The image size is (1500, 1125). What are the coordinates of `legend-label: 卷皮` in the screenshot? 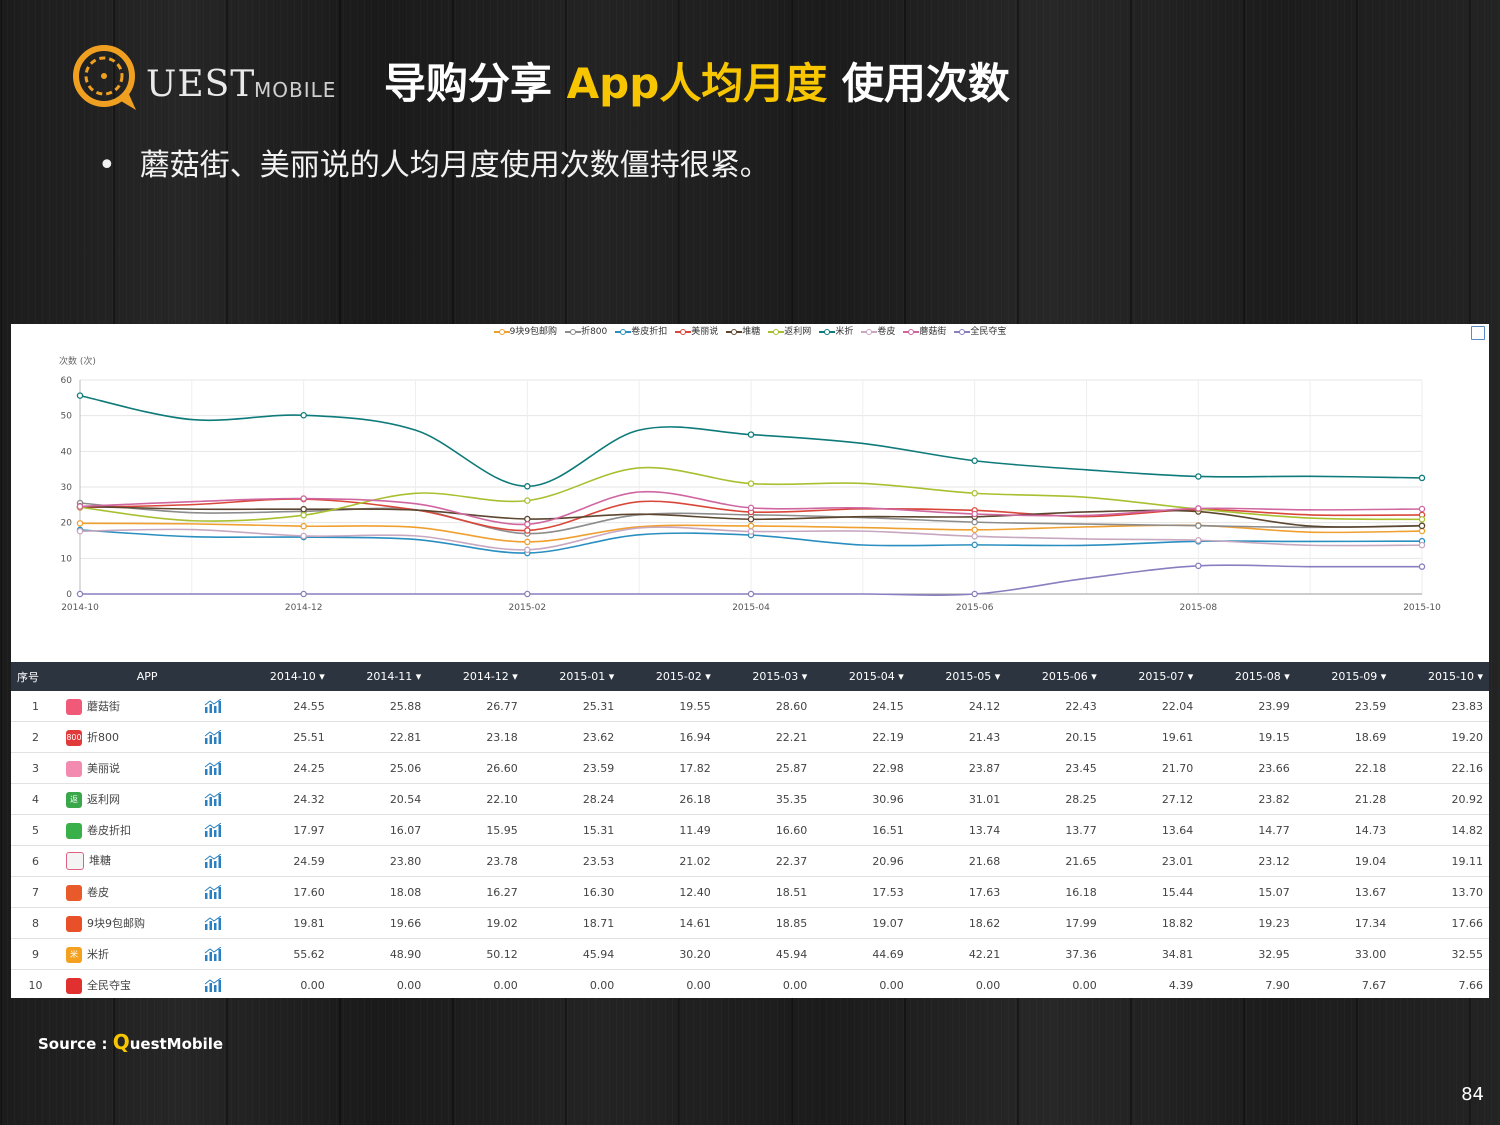 It's located at (886, 332).